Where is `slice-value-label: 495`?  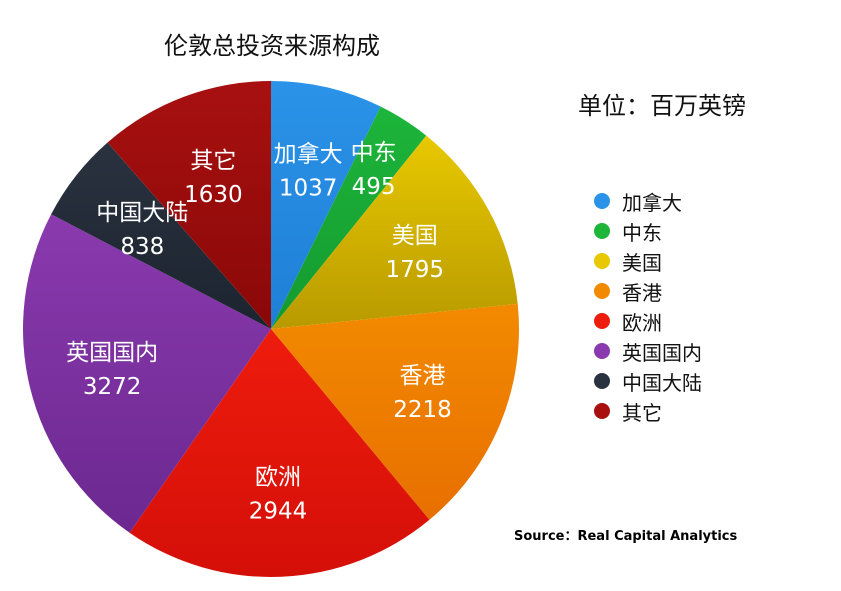
slice-value-label: 495 is located at coordinates (374, 187).